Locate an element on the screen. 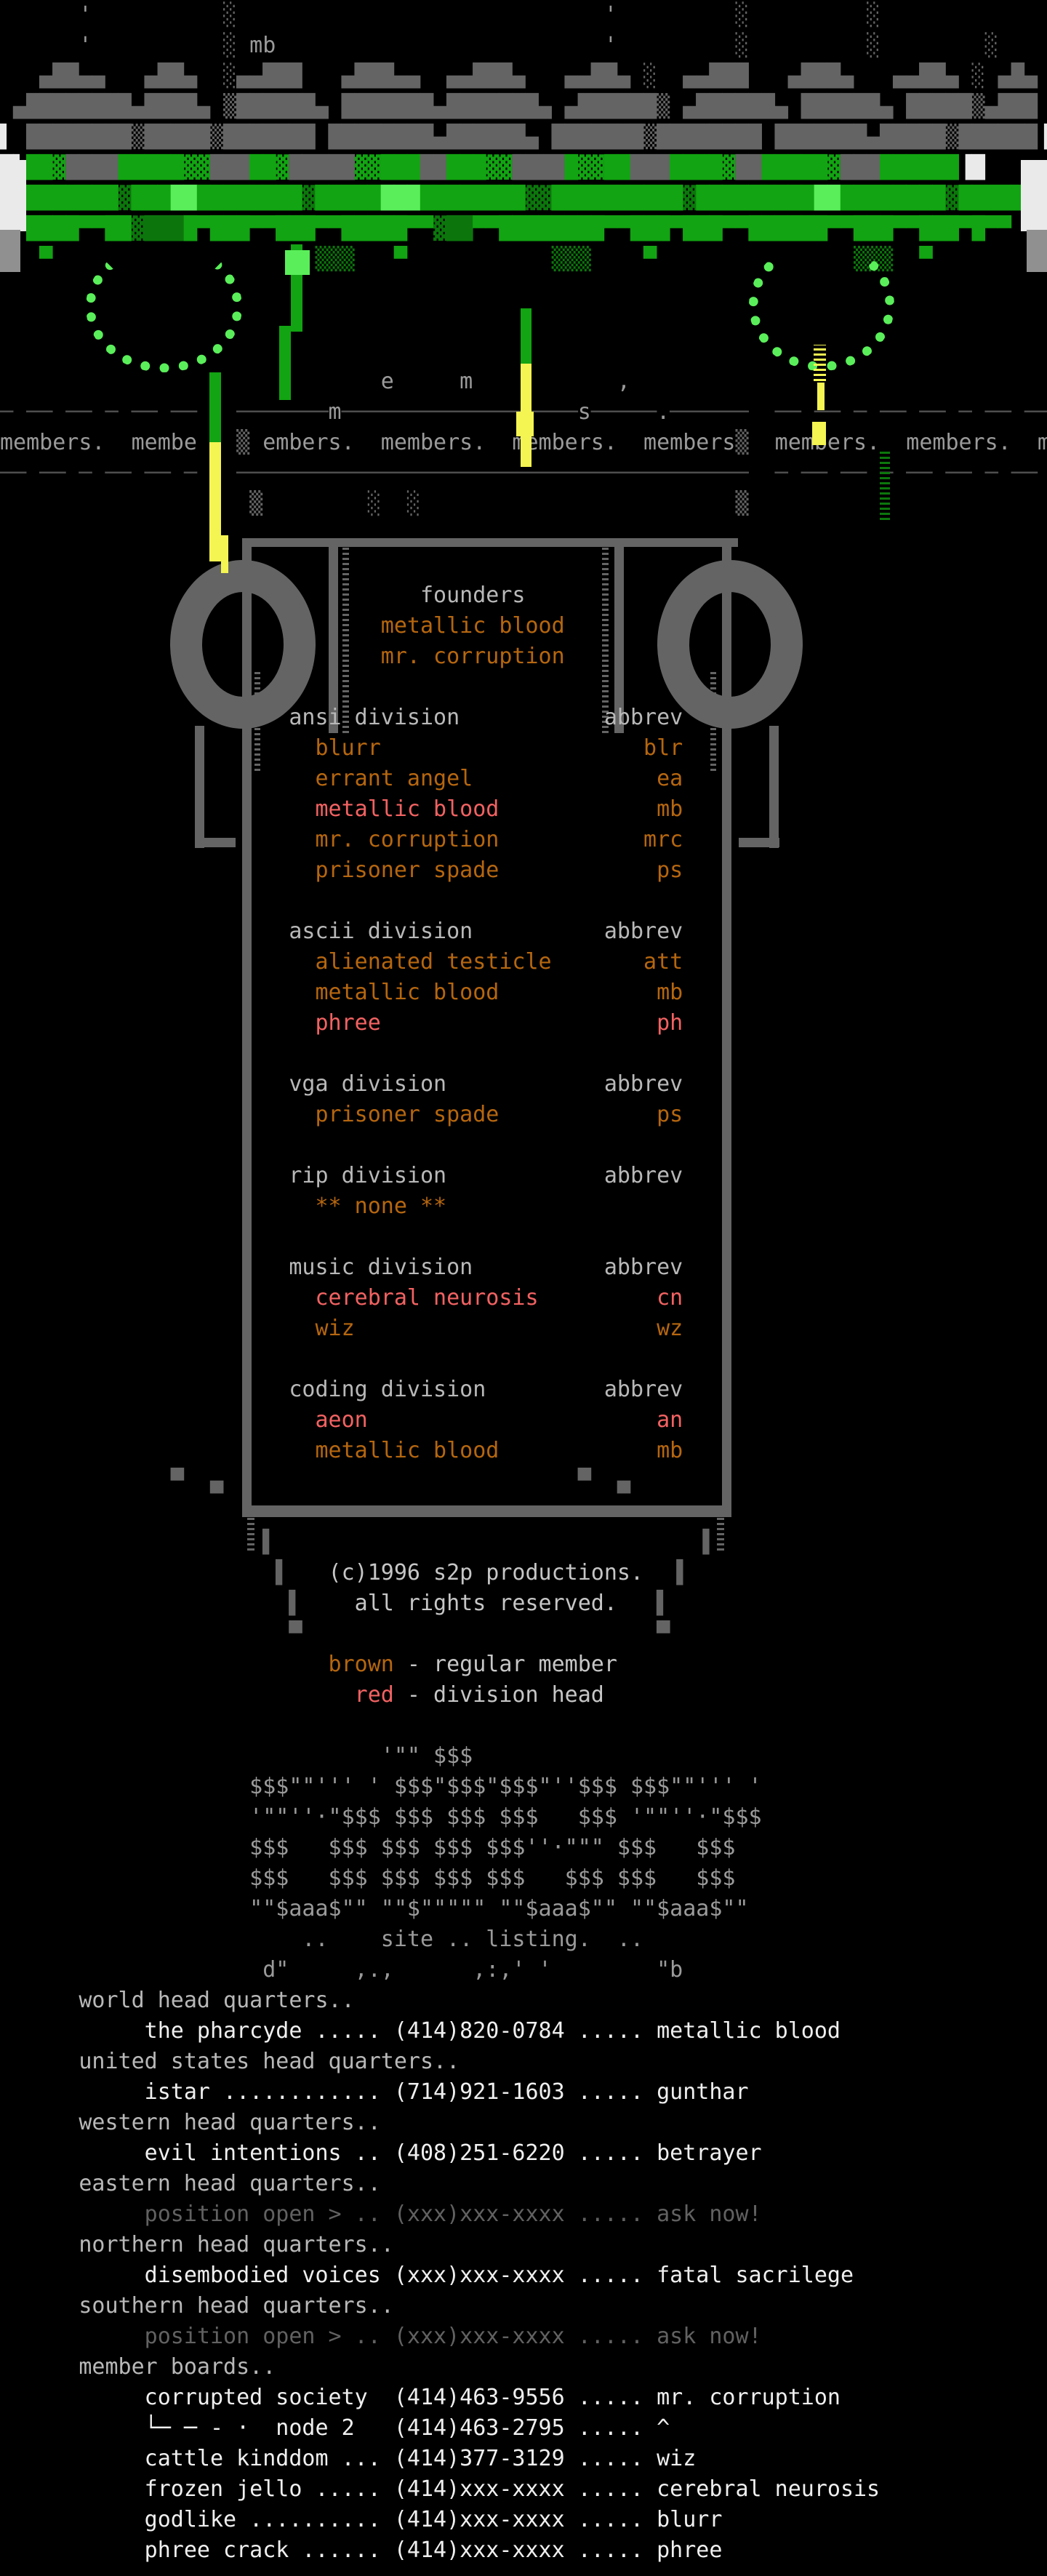 This screenshot has height=2576, width=1047. text-row: western head quarters.. is located at coordinates (190, 2122).